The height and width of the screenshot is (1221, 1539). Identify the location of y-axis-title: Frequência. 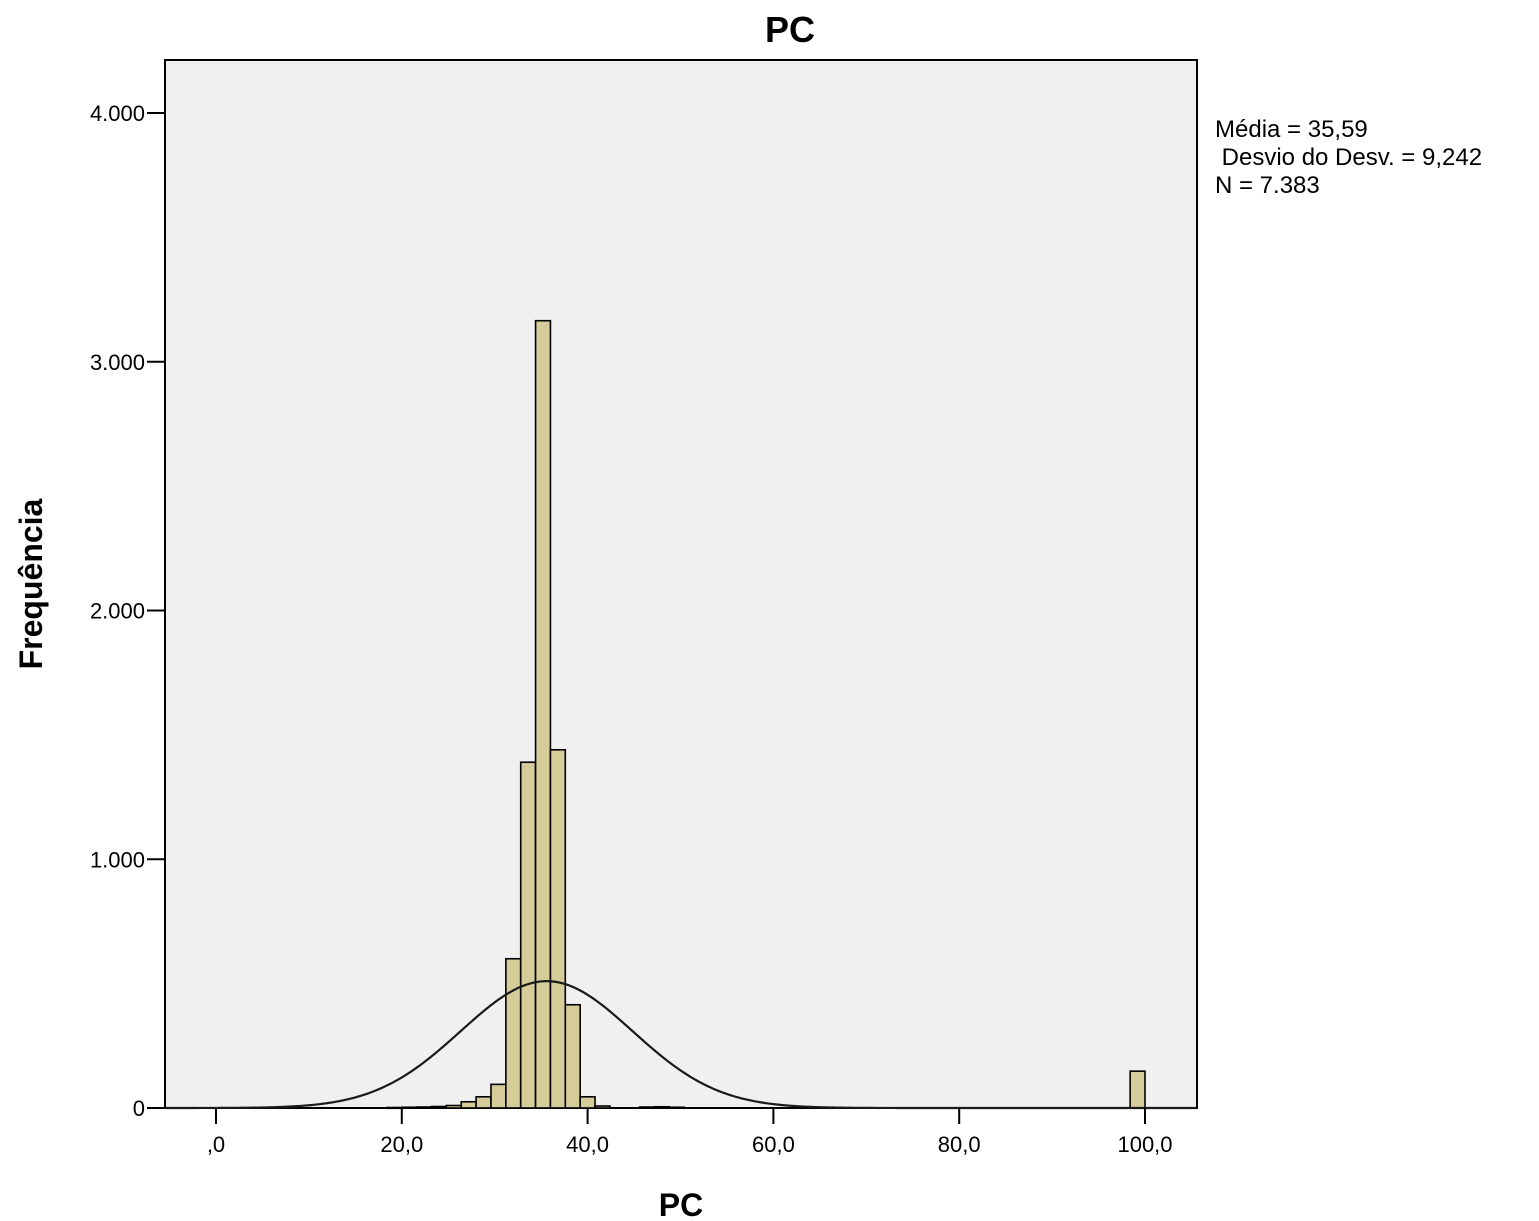
(31, 583).